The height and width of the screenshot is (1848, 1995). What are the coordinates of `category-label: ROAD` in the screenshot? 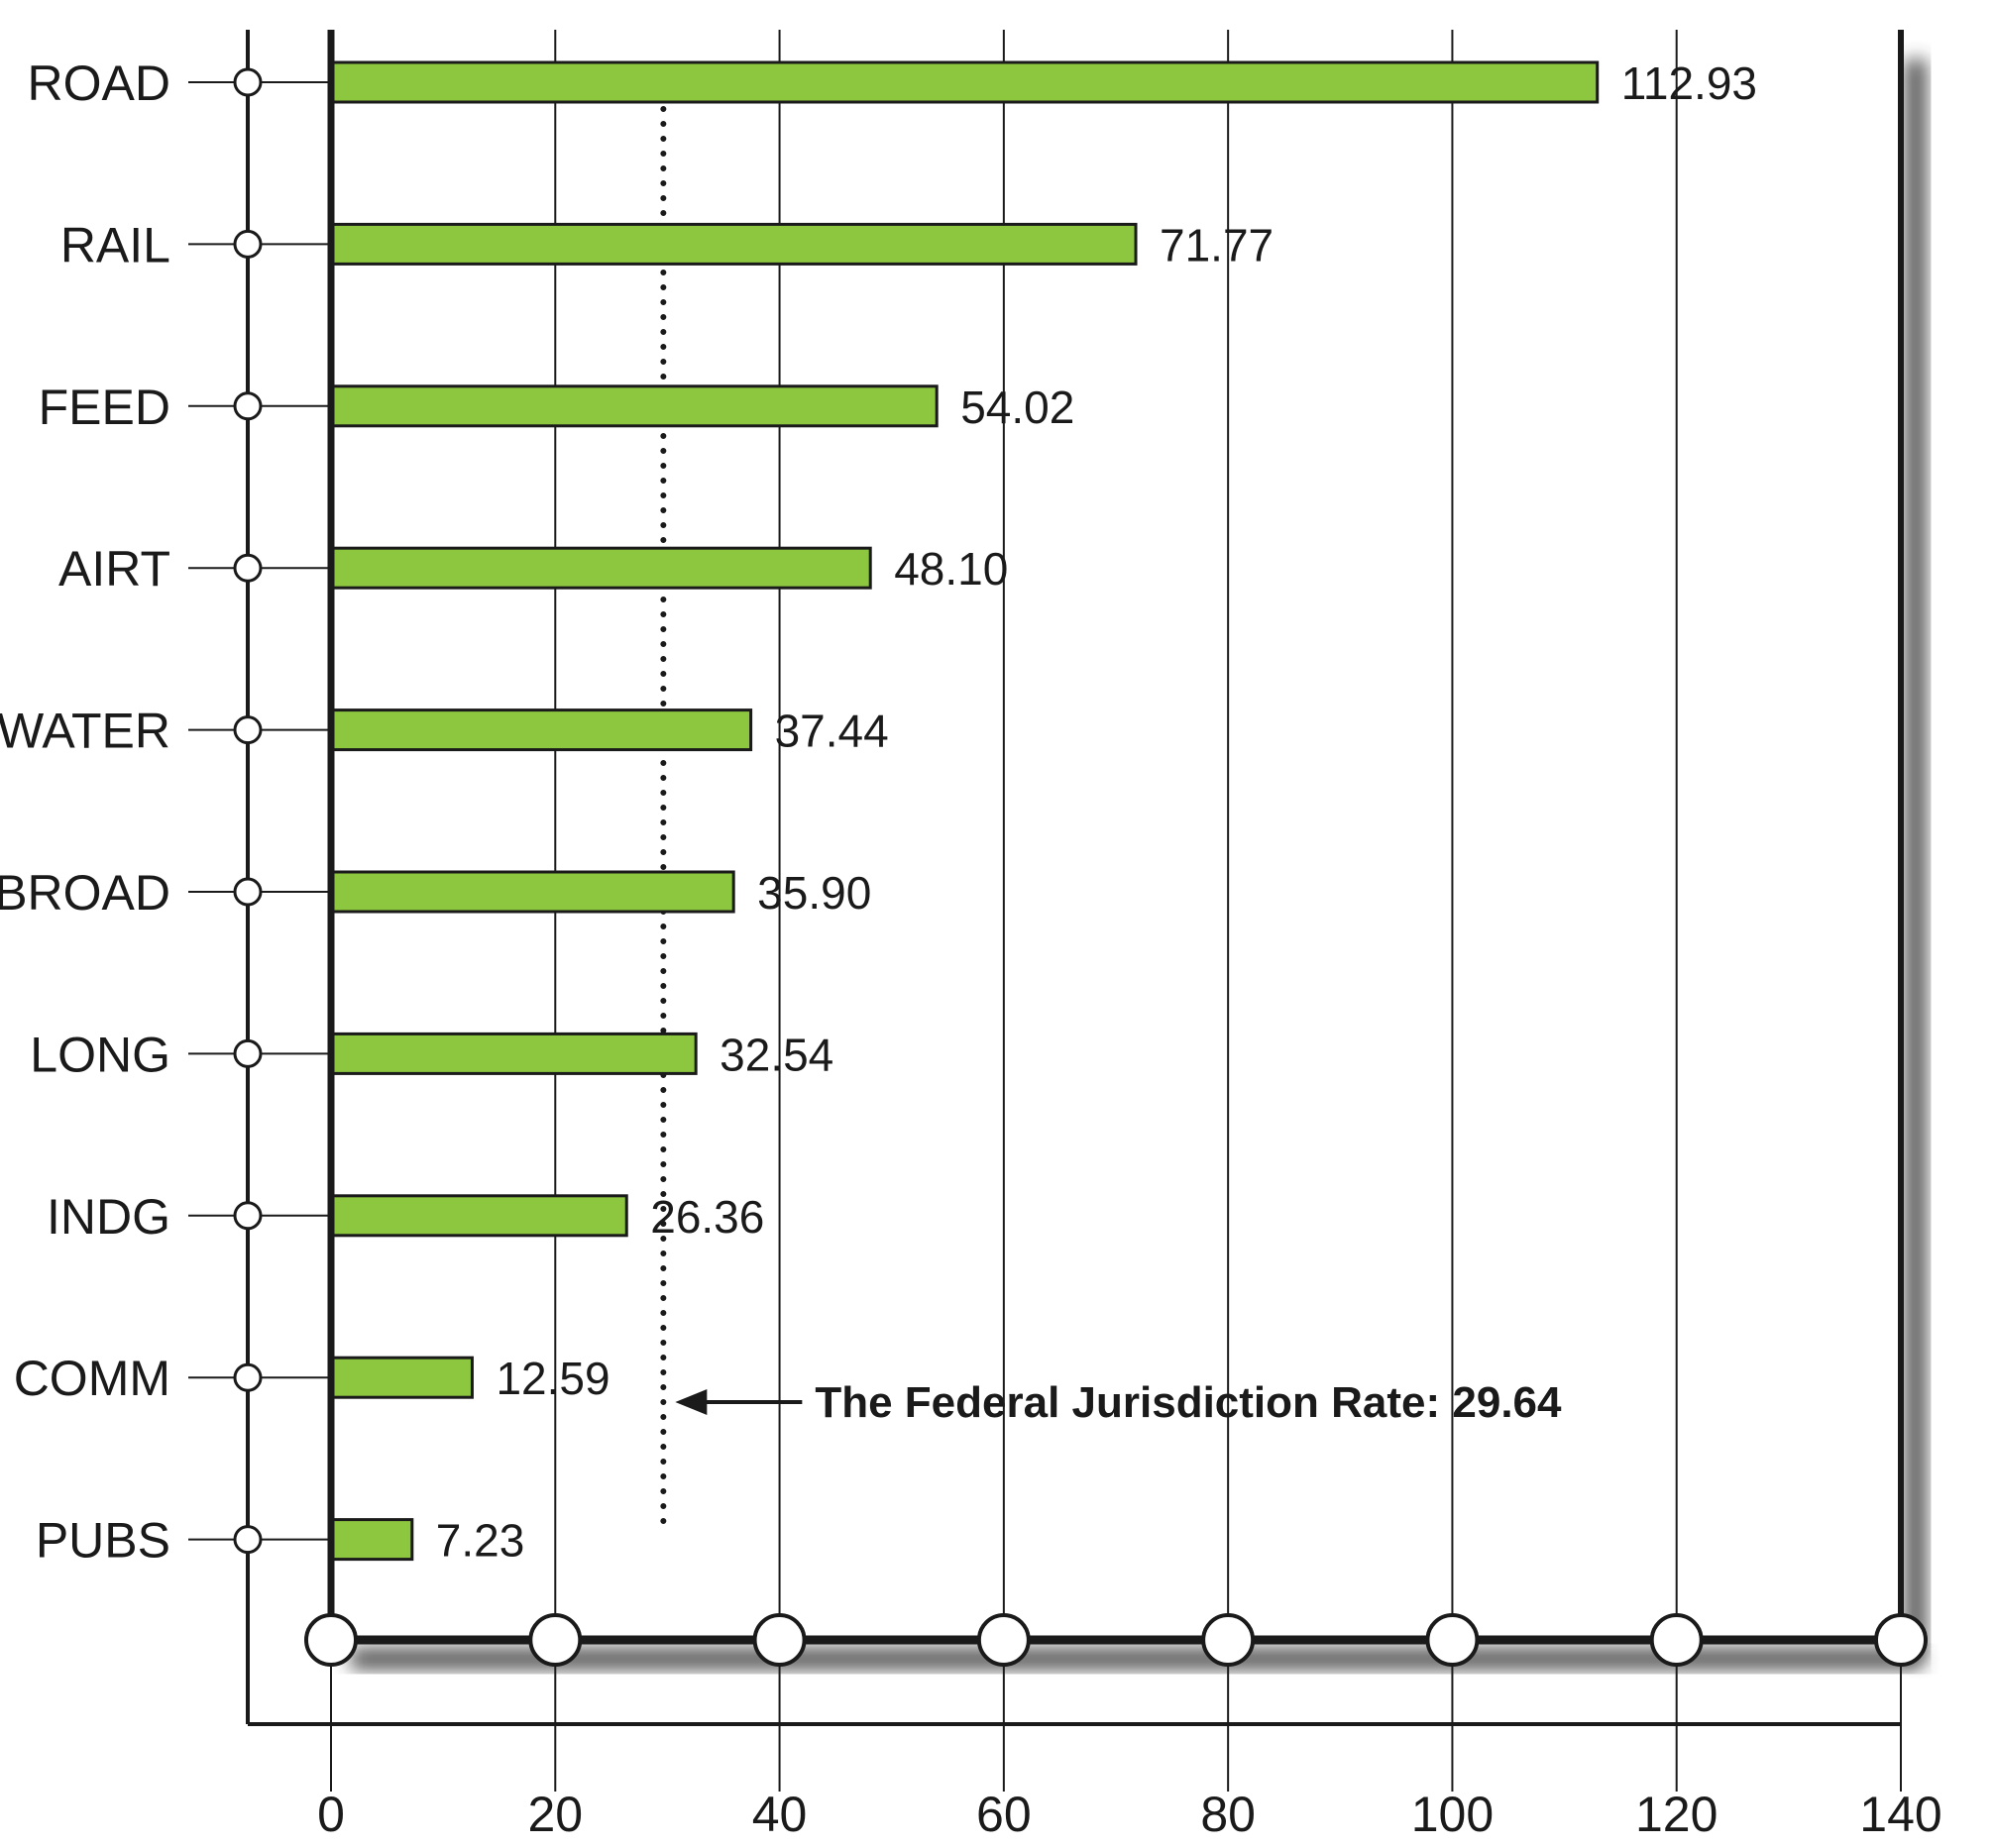 It's located at (99, 83).